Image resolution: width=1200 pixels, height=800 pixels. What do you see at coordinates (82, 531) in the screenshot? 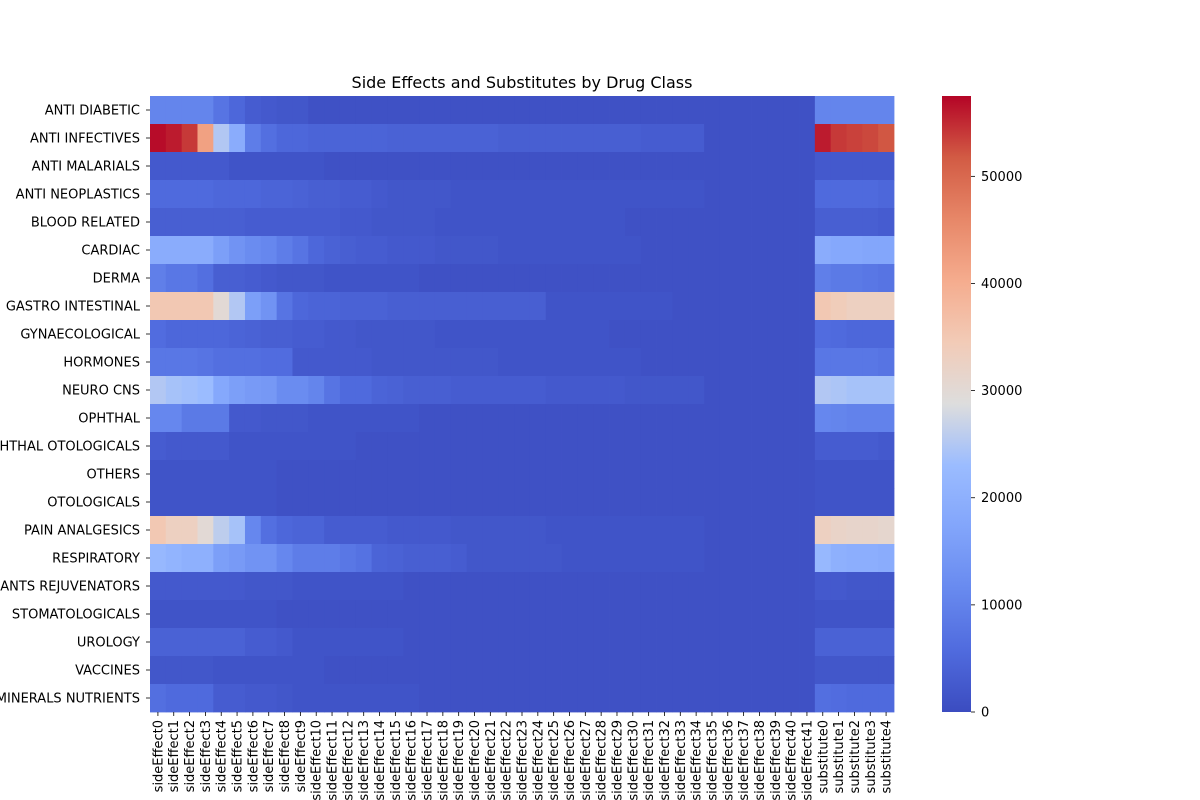
I see `row-label: PAIN ANALGESICS` at bounding box center [82, 531].